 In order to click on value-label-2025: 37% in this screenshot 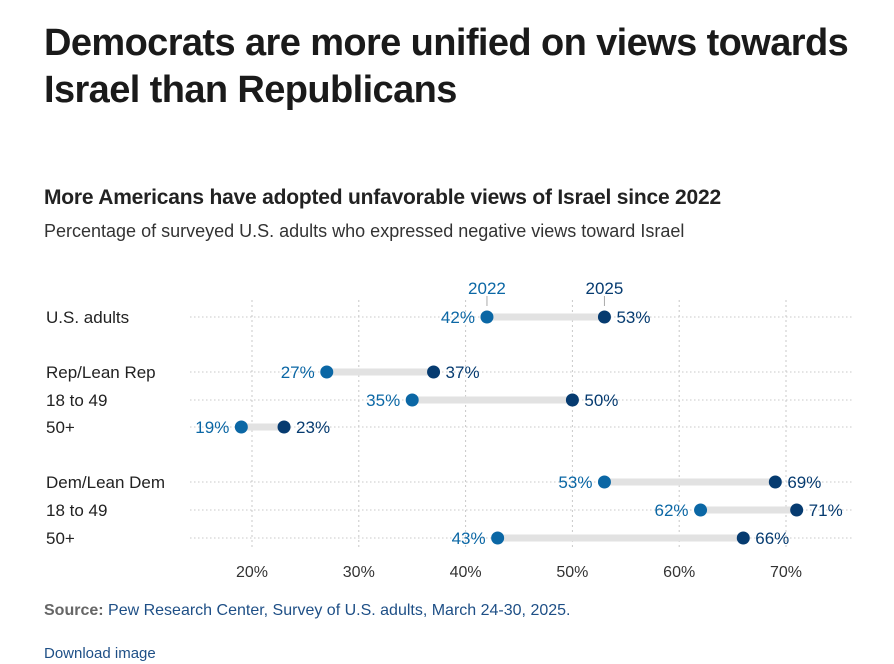, I will do `click(463, 372)`.